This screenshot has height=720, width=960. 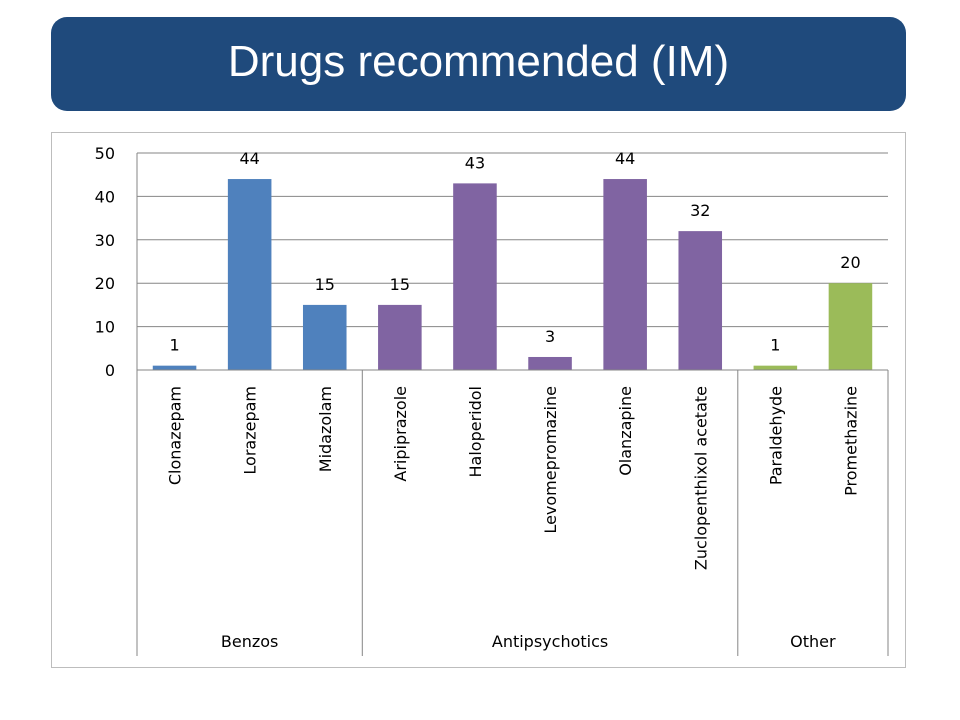 I want to click on category-label: Paraldehyde, so click(x=775, y=435).